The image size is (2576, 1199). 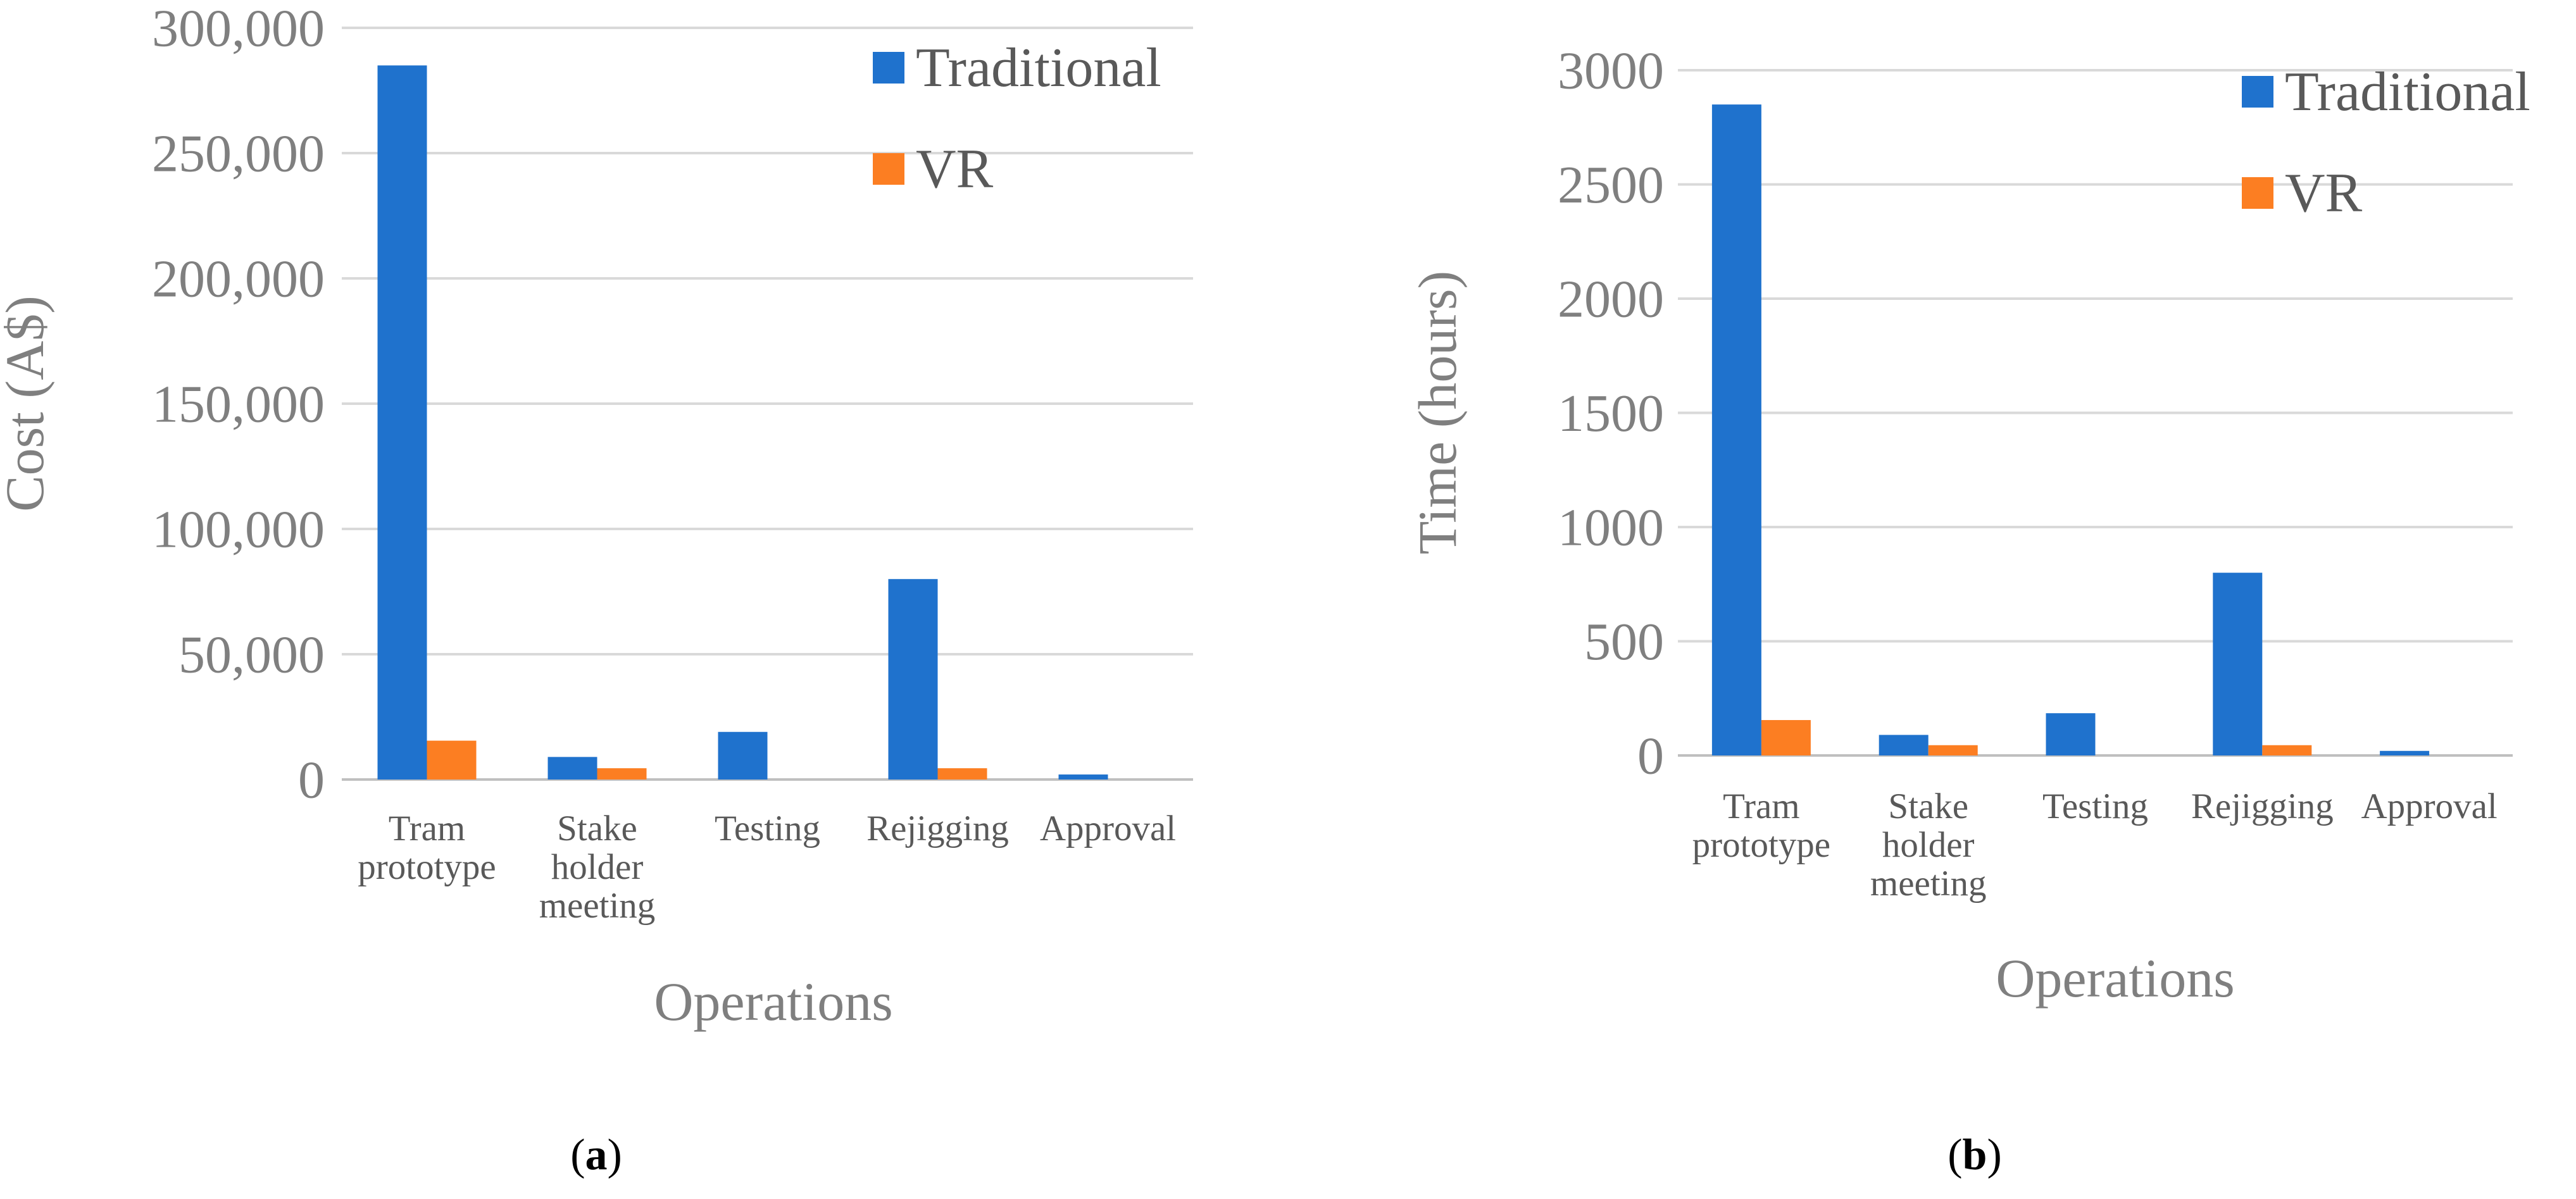 What do you see at coordinates (238, 29) in the screenshot?
I see `y-tick-label: 300,000` at bounding box center [238, 29].